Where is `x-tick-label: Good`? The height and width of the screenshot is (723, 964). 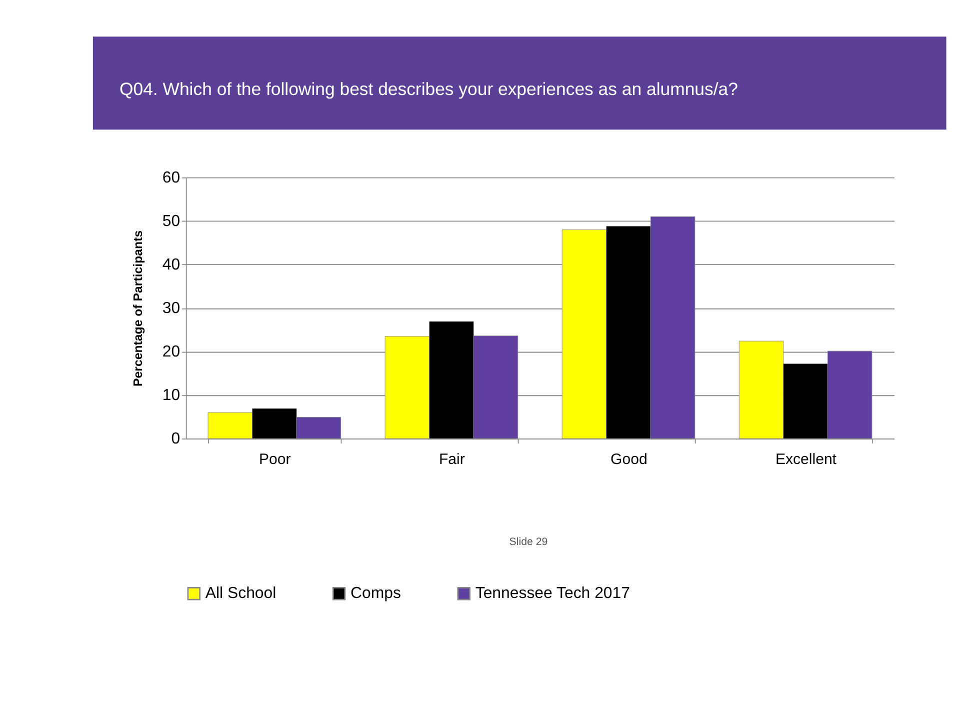 x-tick-label: Good is located at coordinates (629, 459).